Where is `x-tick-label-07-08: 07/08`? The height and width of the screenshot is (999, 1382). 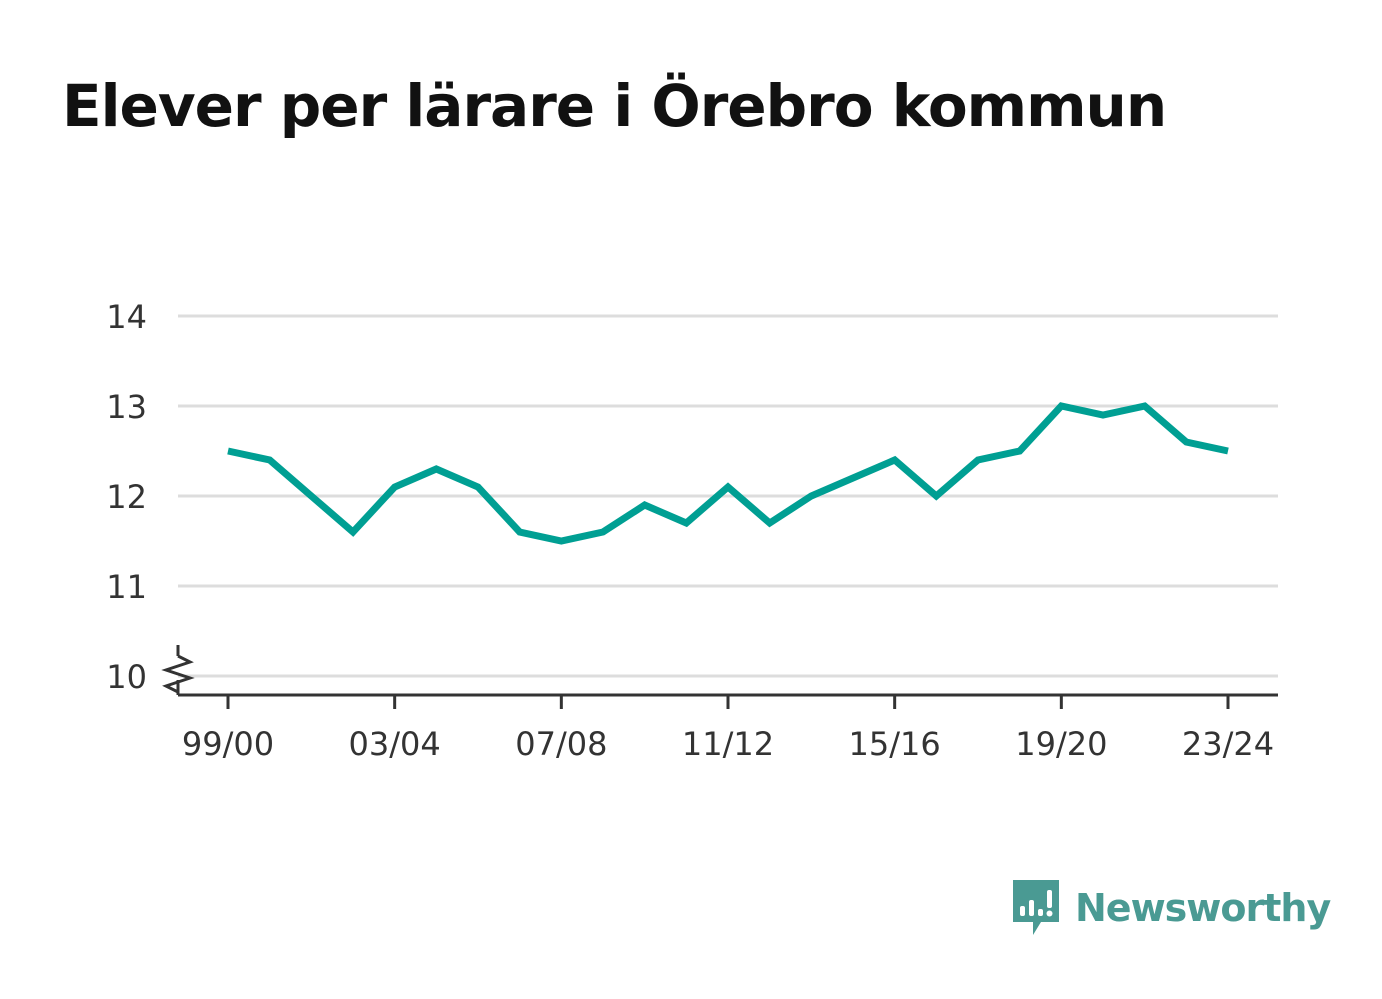 x-tick-label-07-08: 07/08 is located at coordinates (561, 744).